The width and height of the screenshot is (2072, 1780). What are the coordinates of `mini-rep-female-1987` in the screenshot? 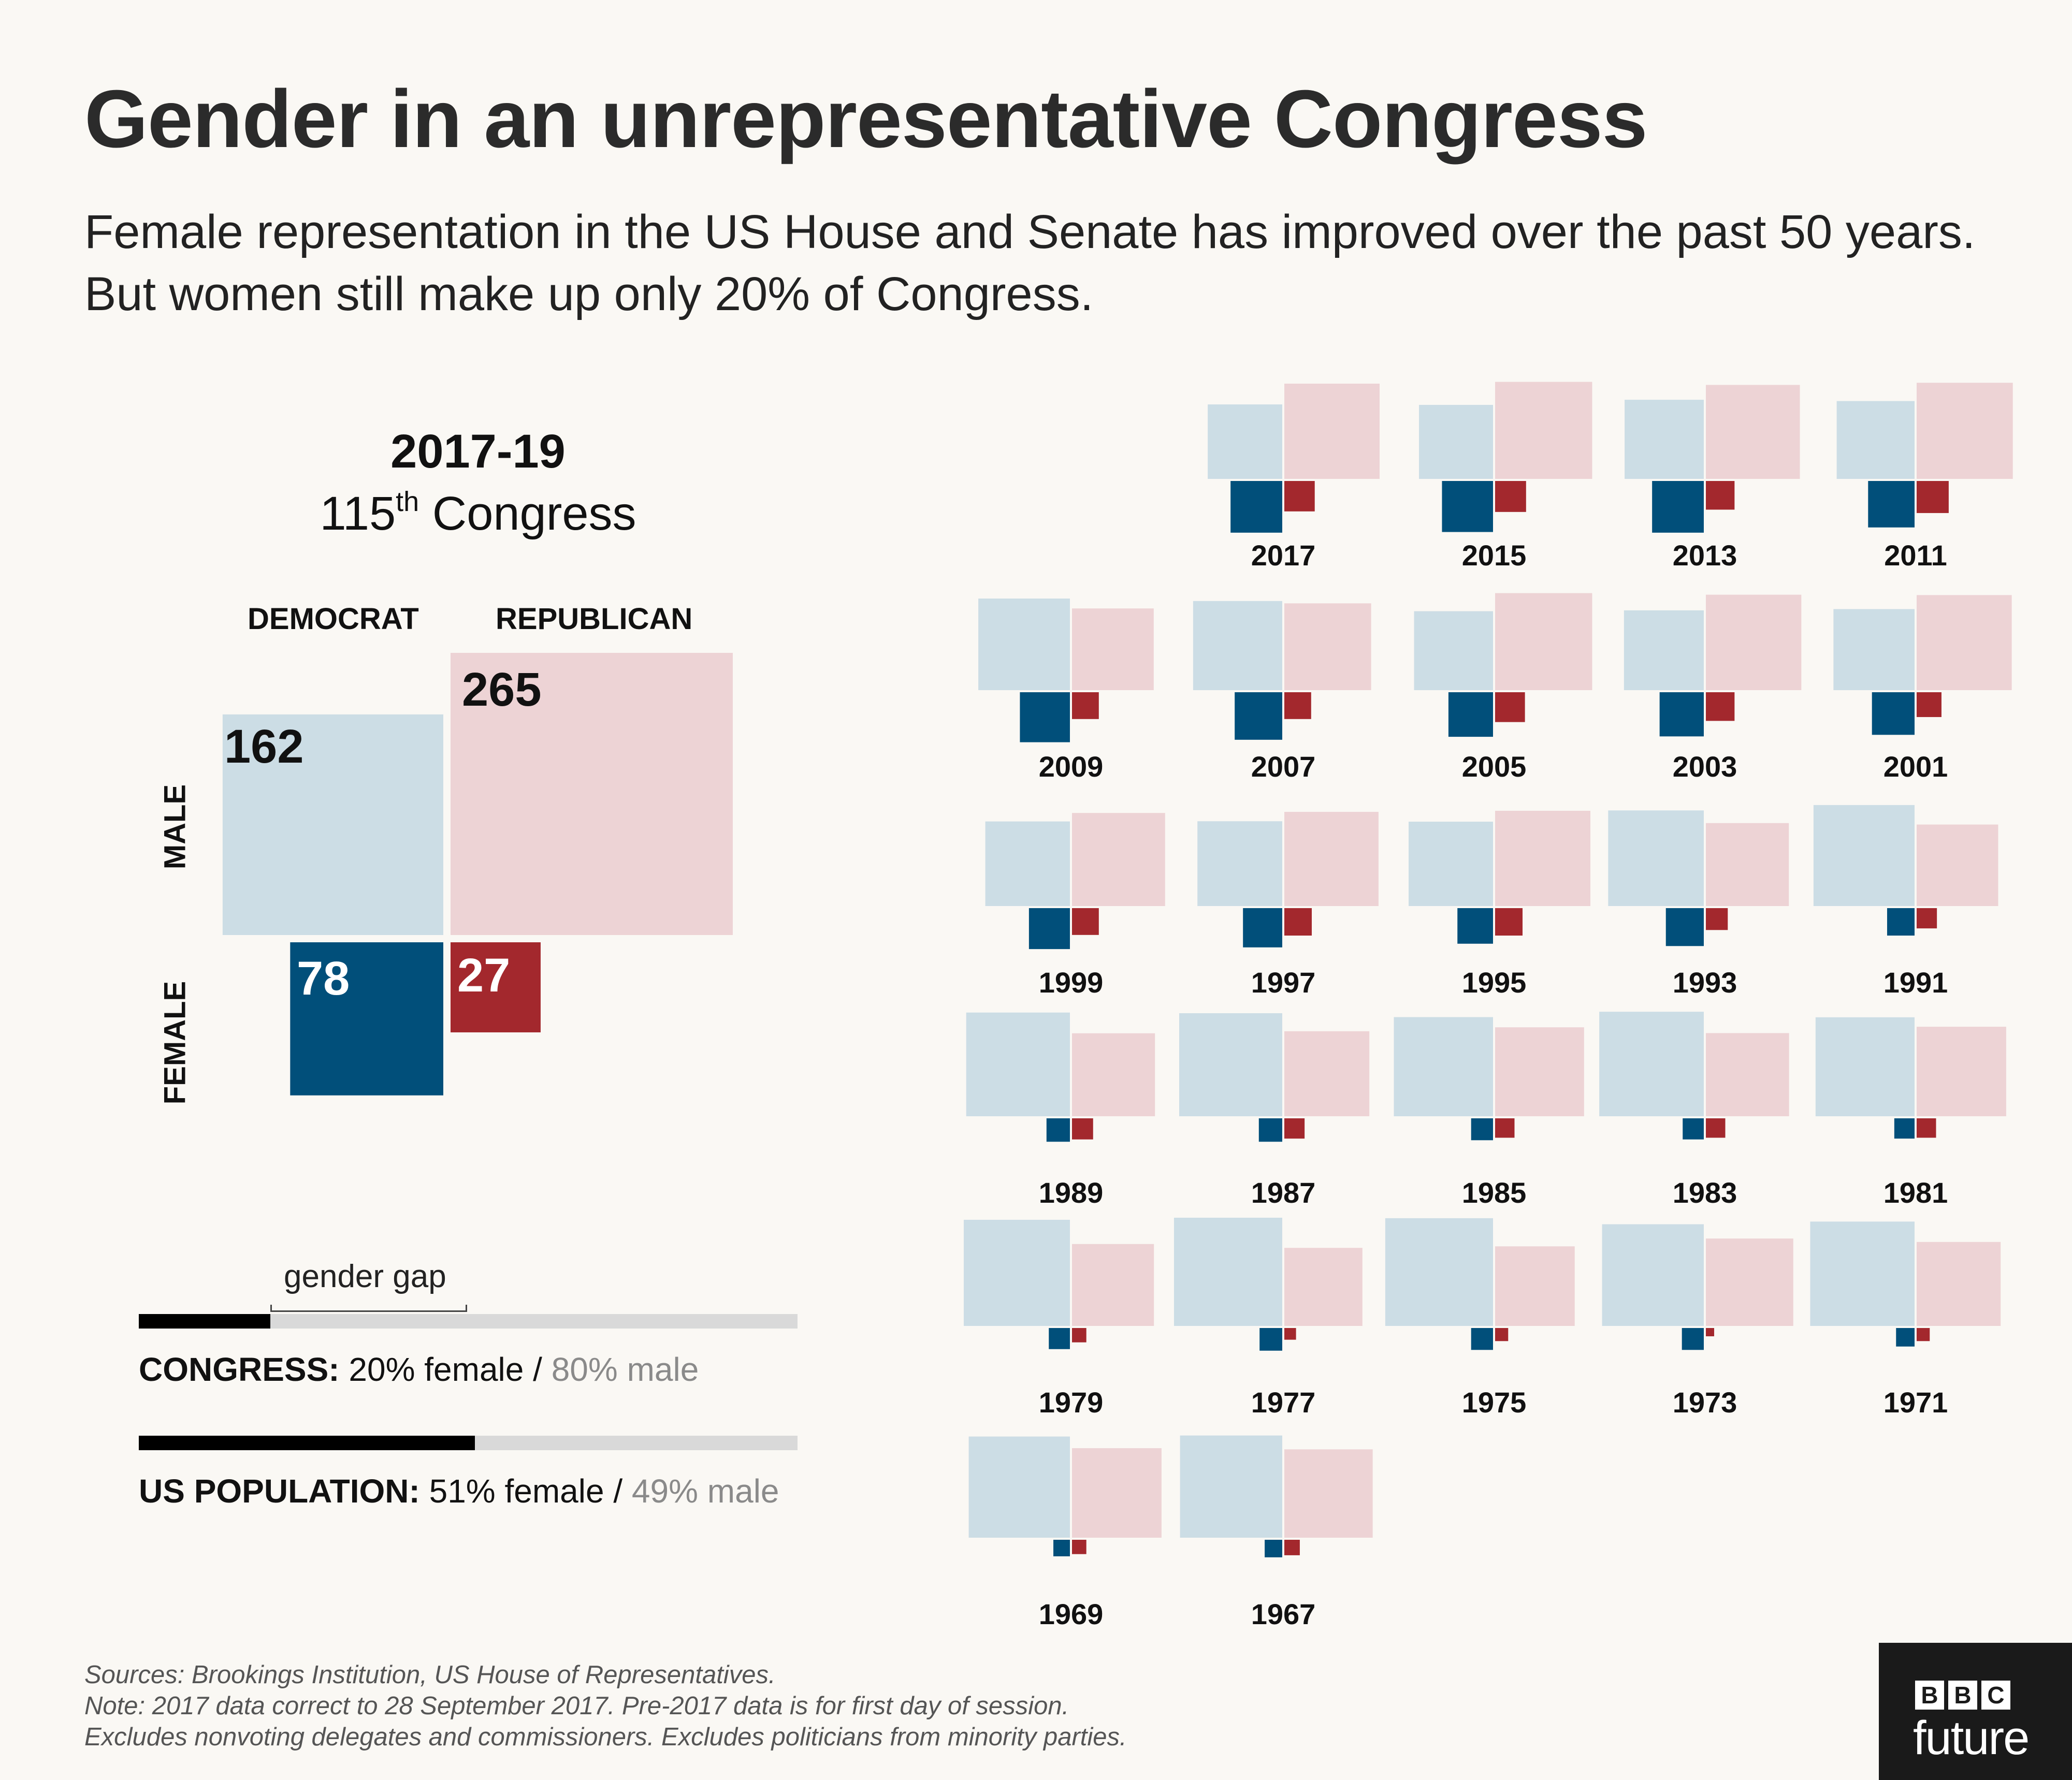 It's located at (1294, 1129).